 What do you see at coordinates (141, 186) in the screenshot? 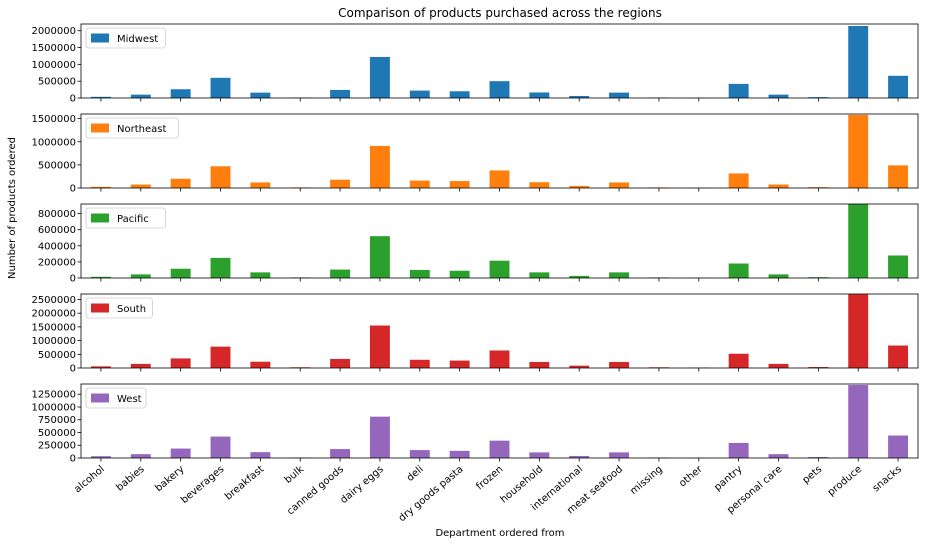
I see `bar-northeast-babies` at bounding box center [141, 186].